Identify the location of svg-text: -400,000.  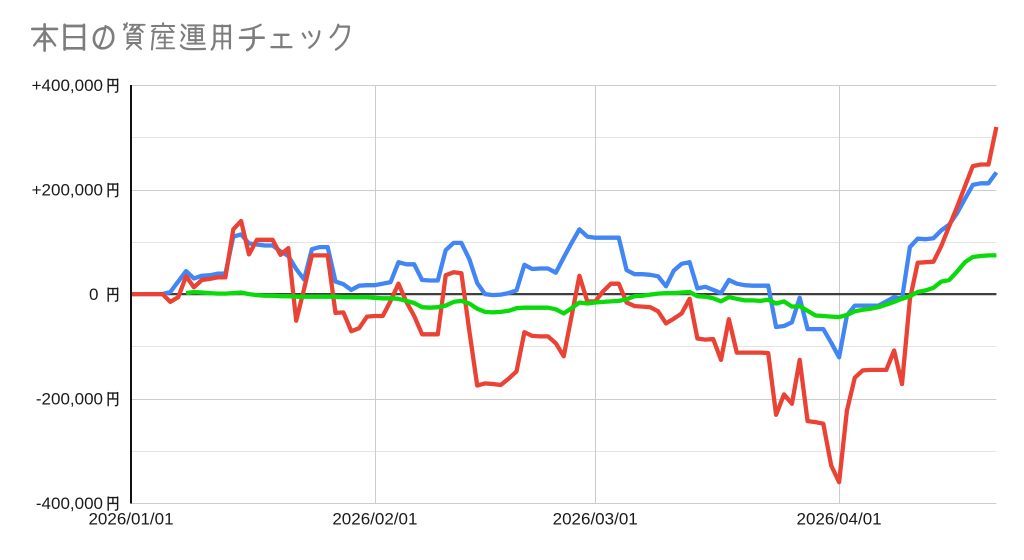
(69, 503).